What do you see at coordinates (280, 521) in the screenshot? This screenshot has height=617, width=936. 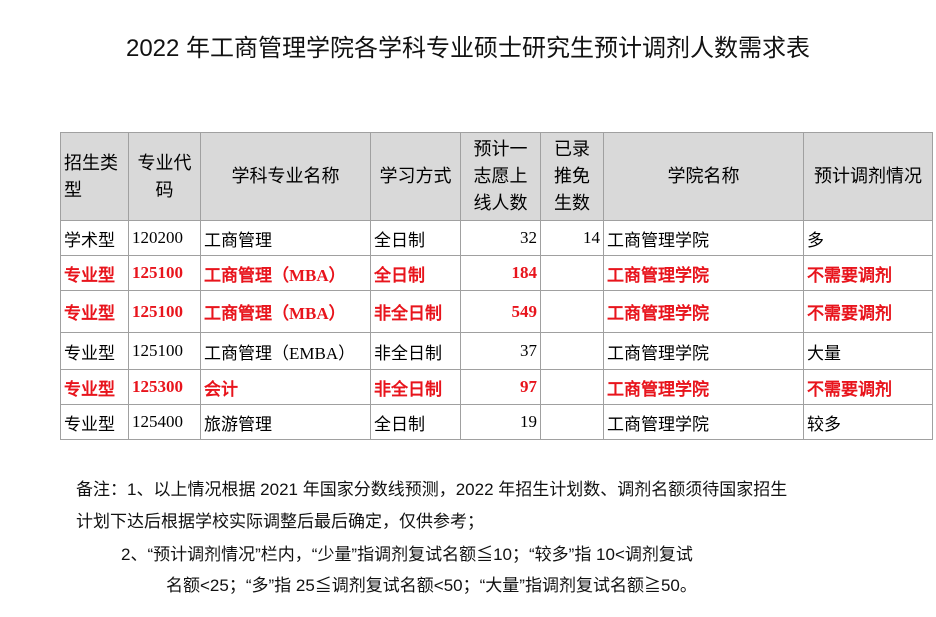 I see `note: 计划下达后根据学校实际调整后最后确定，仅供参考；` at bounding box center [280, 521].